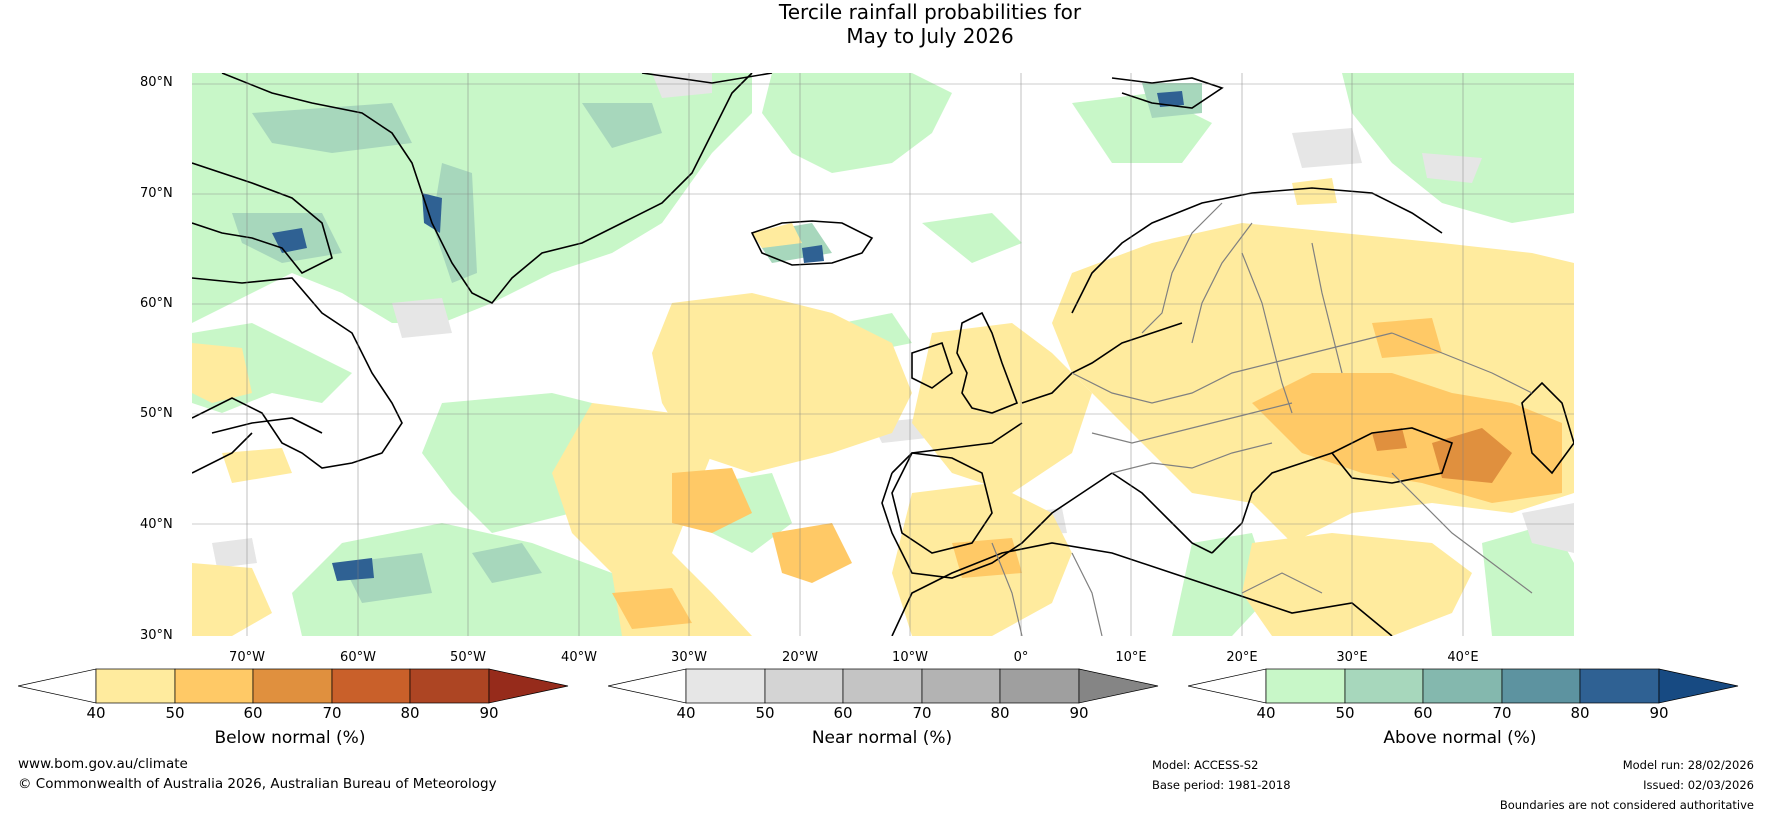 This screenshot has height=816, width=1770. I want to click on near-tick-50: 50, so click(765, 713).